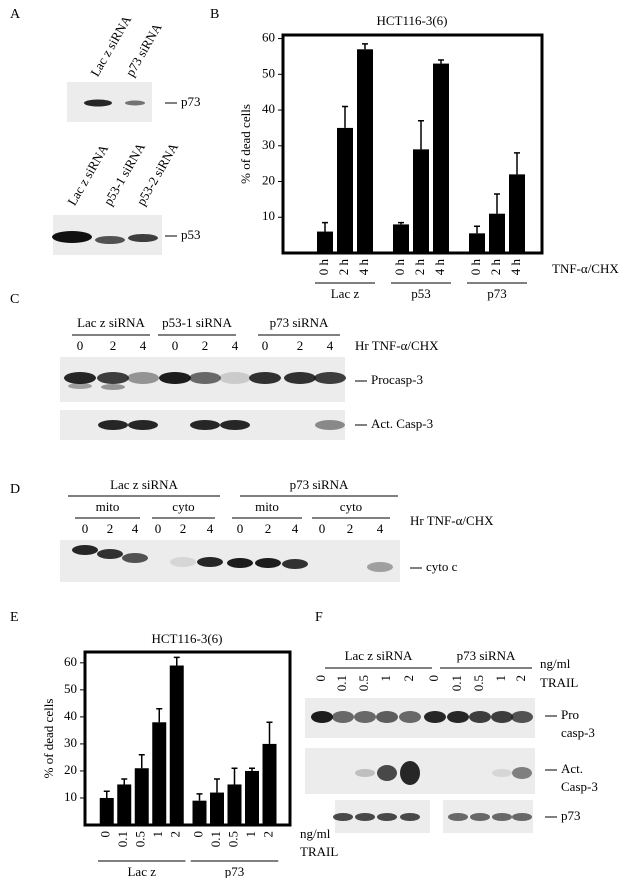 This screenshot has width=627, height=878. I want to click on panel-label: D, so click(15, 489).